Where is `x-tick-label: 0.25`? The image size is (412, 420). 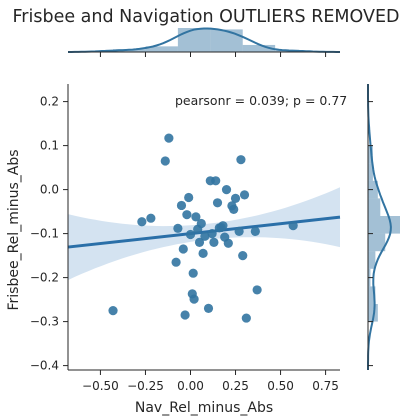 x-tick-label: 0.25 is located at coordinates (235, 386).